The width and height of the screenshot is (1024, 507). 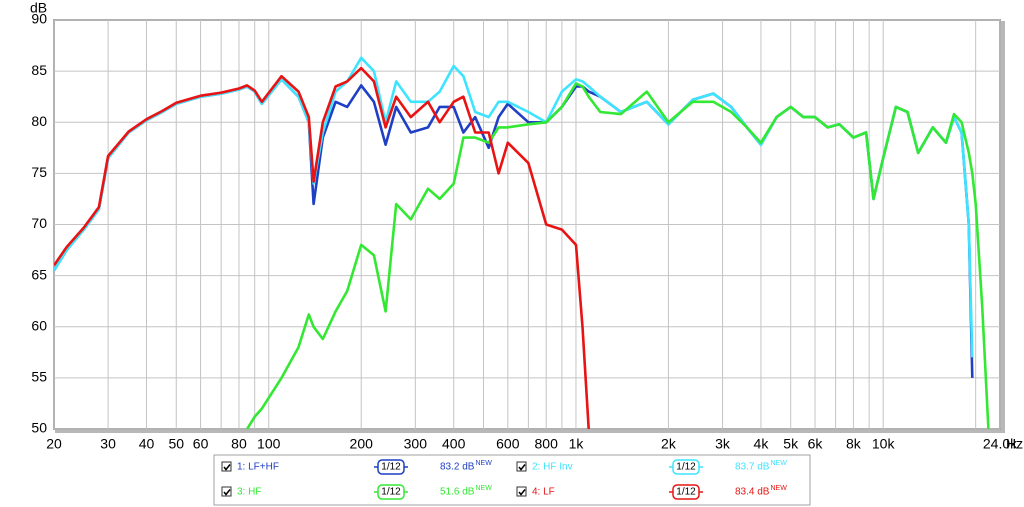 I want to click on y-tick-label: 80, so click(x=39, y=121).